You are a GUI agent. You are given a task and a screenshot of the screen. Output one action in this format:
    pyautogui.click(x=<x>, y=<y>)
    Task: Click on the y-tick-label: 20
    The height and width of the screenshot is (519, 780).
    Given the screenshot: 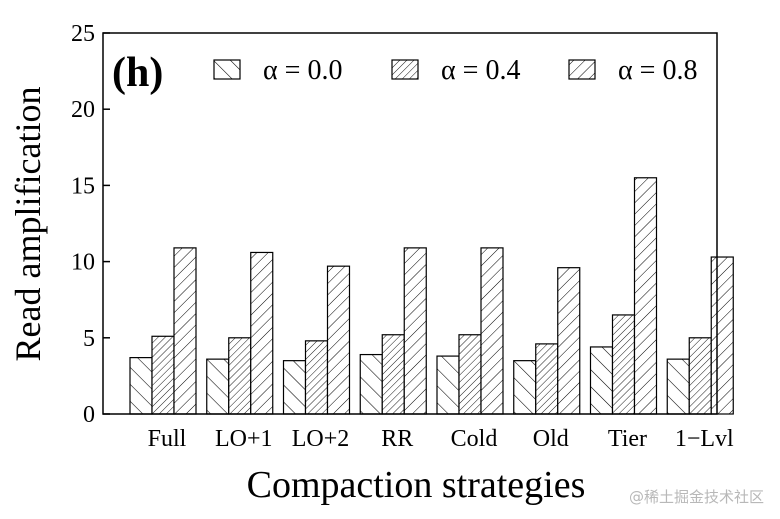 What is the action you would take?
    pyautogui.click(x=83, y=110)
    